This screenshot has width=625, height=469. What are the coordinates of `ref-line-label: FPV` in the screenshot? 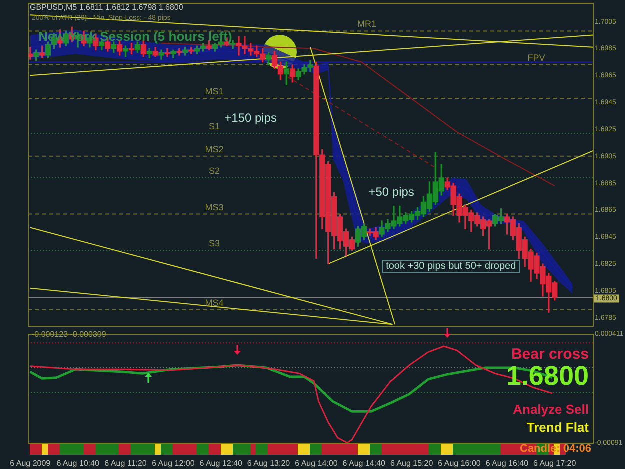 It's located at (537, 57).